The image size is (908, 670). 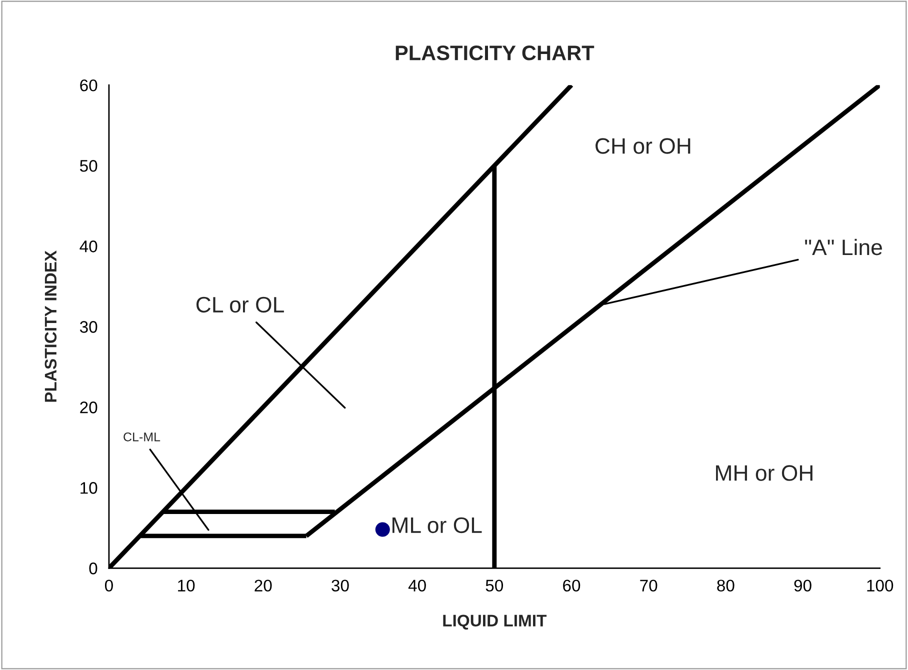 What do you see at coordinates (495, 622) in the screenshot?
I see `x-axis-title: LIQUID LIMIT` at bounding box center [495, 622].